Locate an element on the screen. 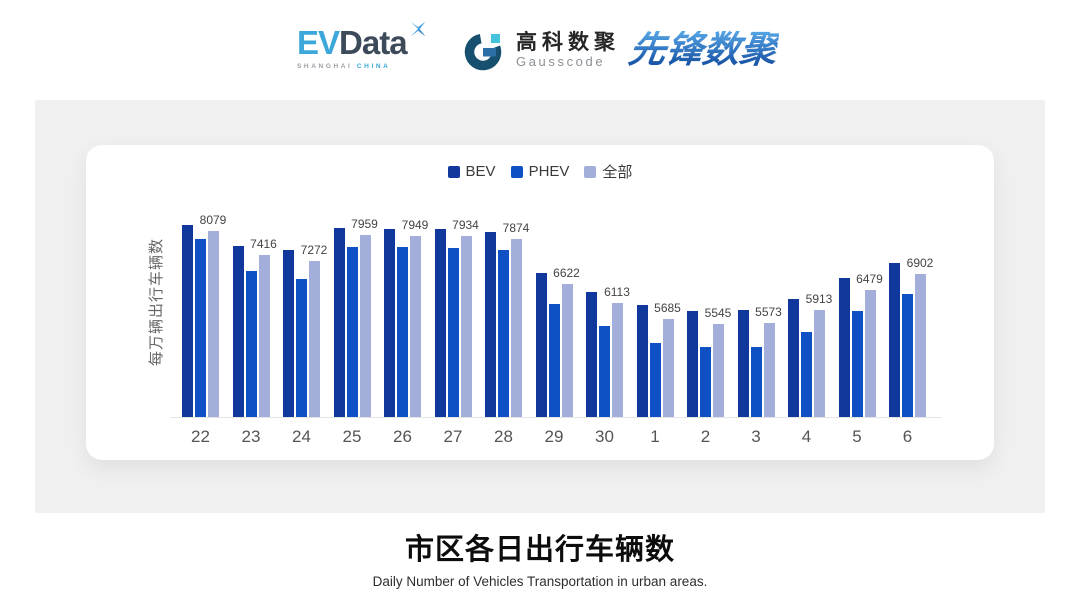 The image size is (1080, 608). x-tick-28: 28 is located at coordinates (503, 436).